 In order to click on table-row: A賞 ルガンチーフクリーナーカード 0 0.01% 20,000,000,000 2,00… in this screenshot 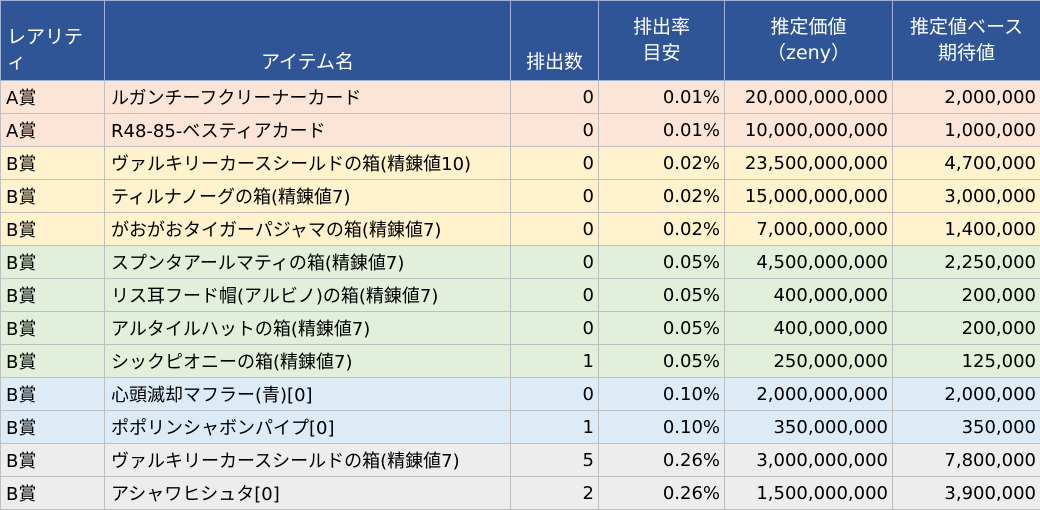, I will do `click(520, 97)`.